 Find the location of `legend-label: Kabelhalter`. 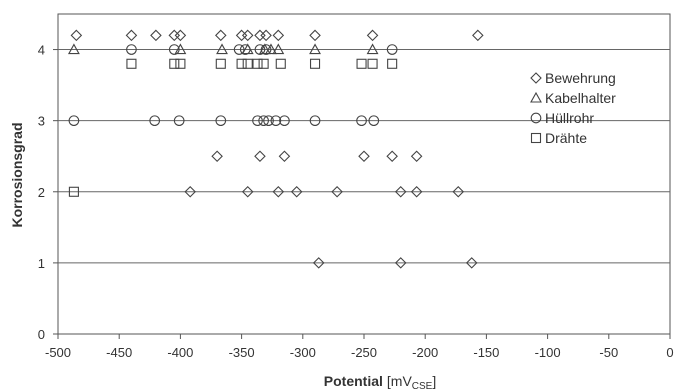

legend-label: Kabelhalter is located at coordinates (580, 98).